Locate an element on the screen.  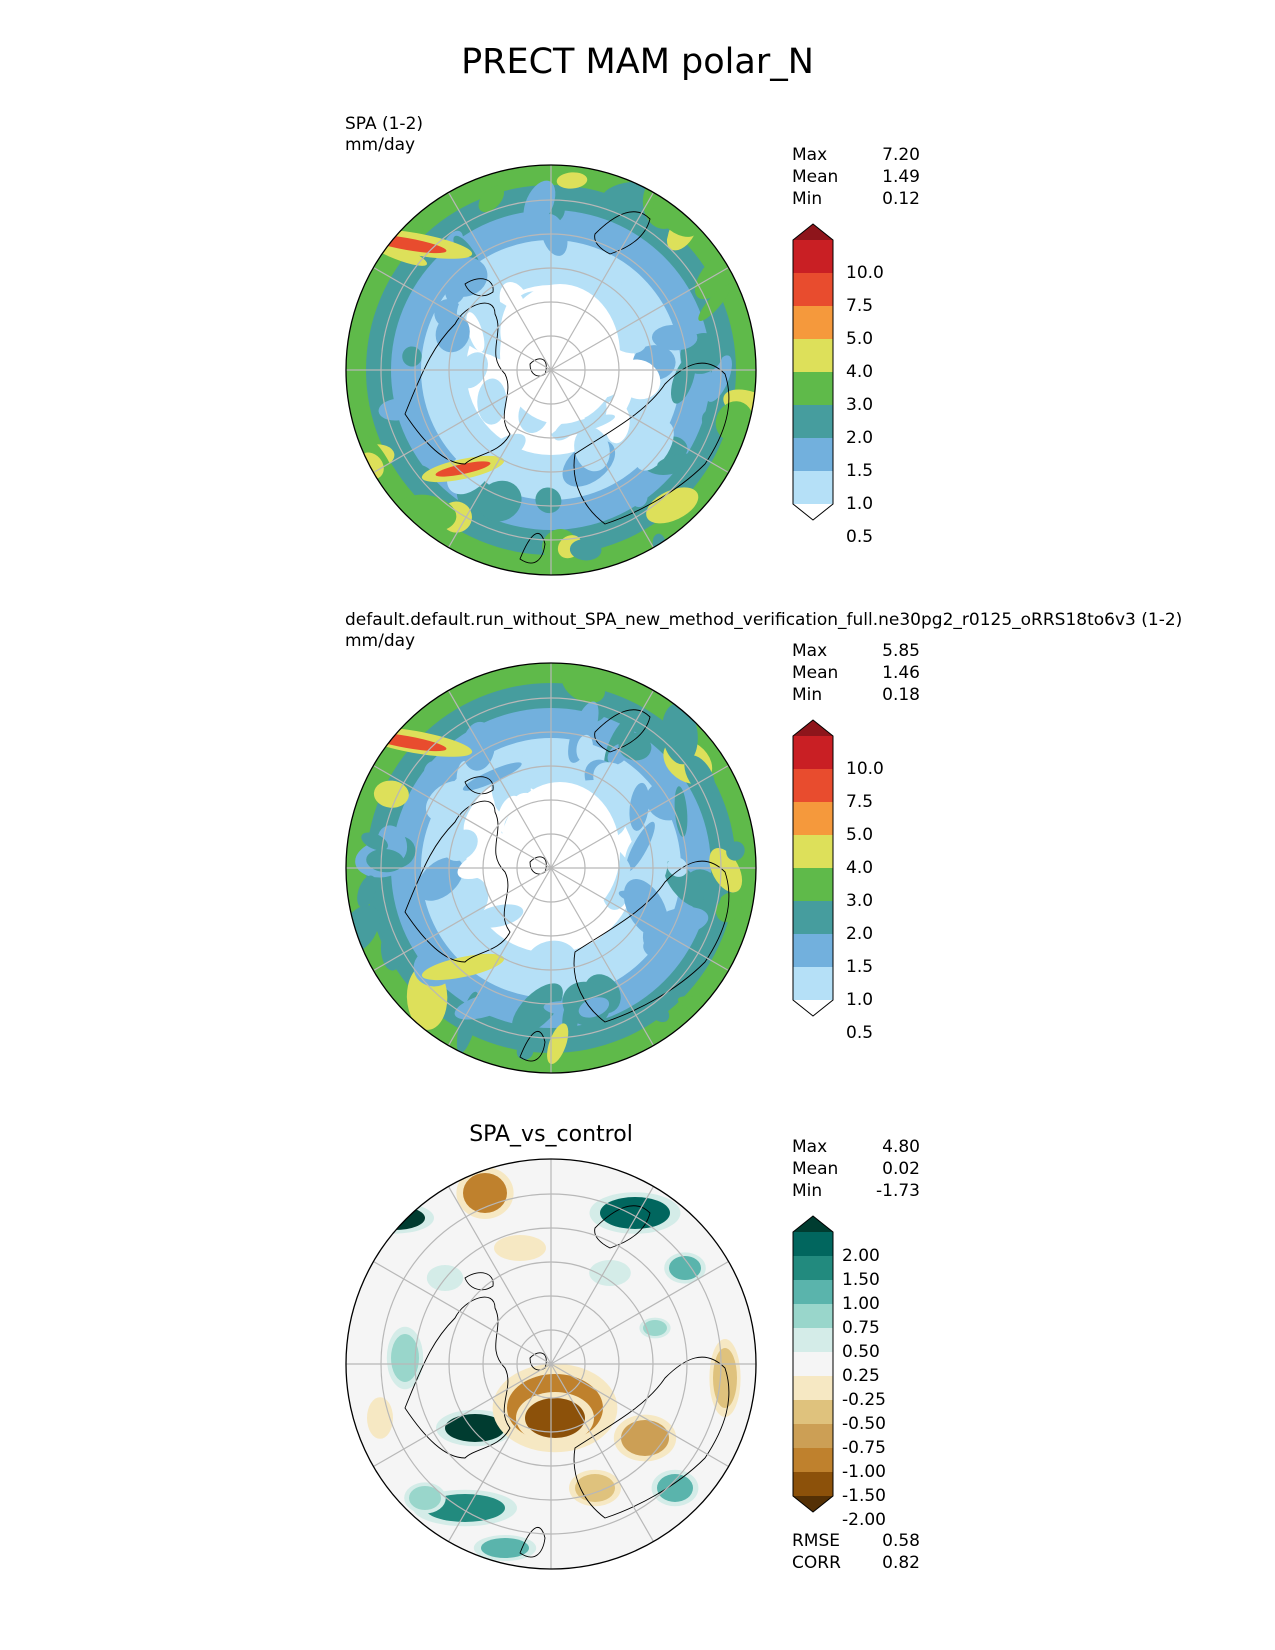
panel-3-polar-map is located at coordinates (551, 1364).